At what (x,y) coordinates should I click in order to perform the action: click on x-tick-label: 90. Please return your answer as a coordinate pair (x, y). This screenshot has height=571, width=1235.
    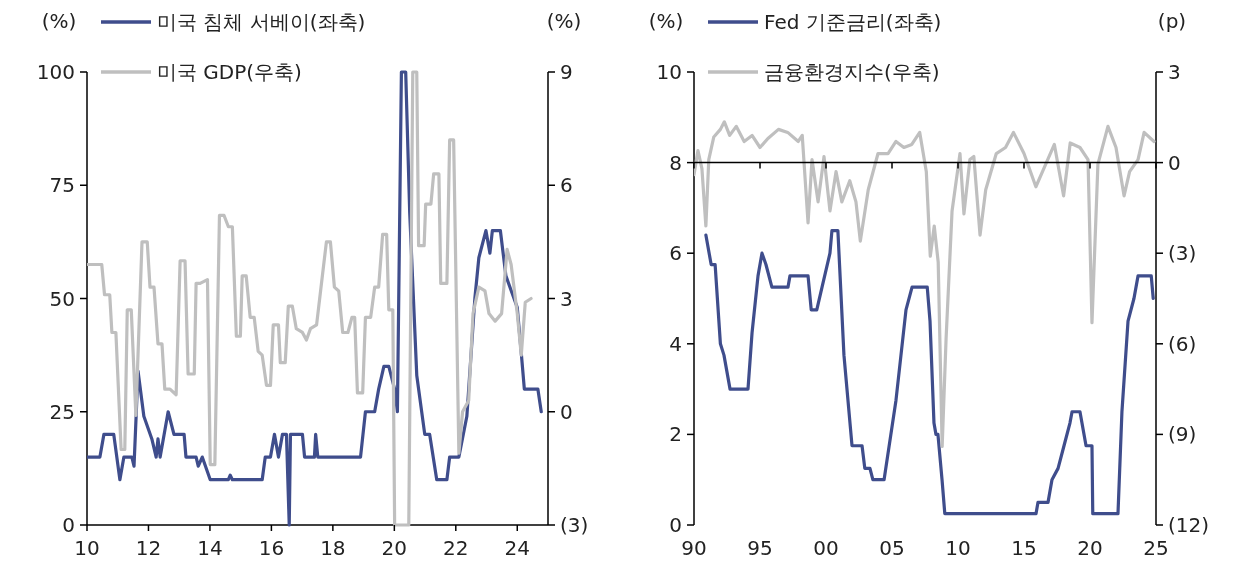
    Looking at the image, I should click on (694, 548).